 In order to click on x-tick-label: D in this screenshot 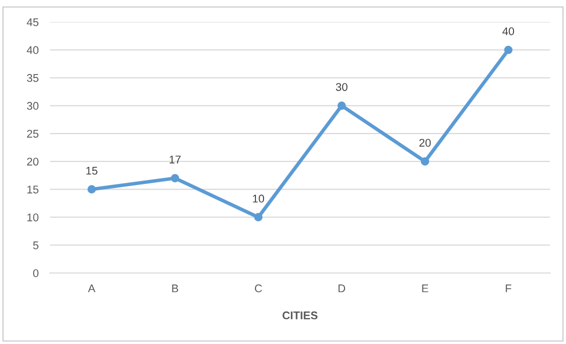, I will do `click(342, 288)`.